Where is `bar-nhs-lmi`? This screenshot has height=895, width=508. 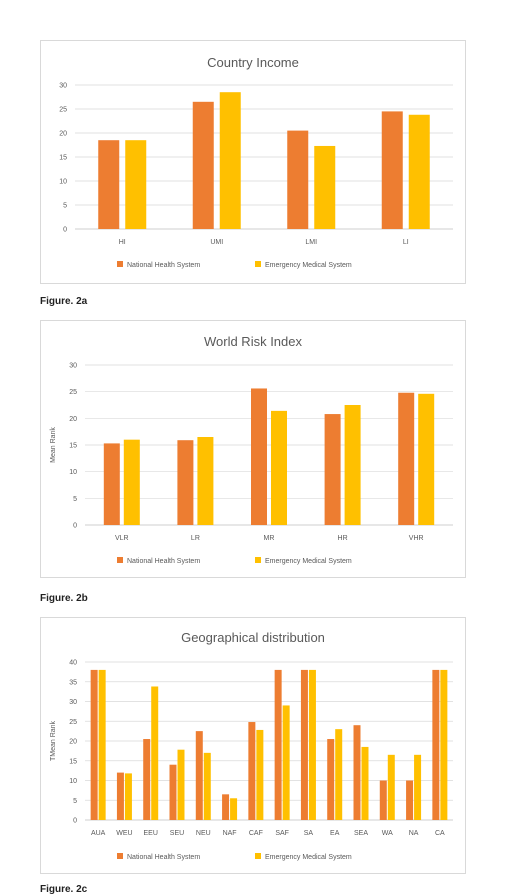 bar-nhs-lmi is located at coordinates (298, 179).